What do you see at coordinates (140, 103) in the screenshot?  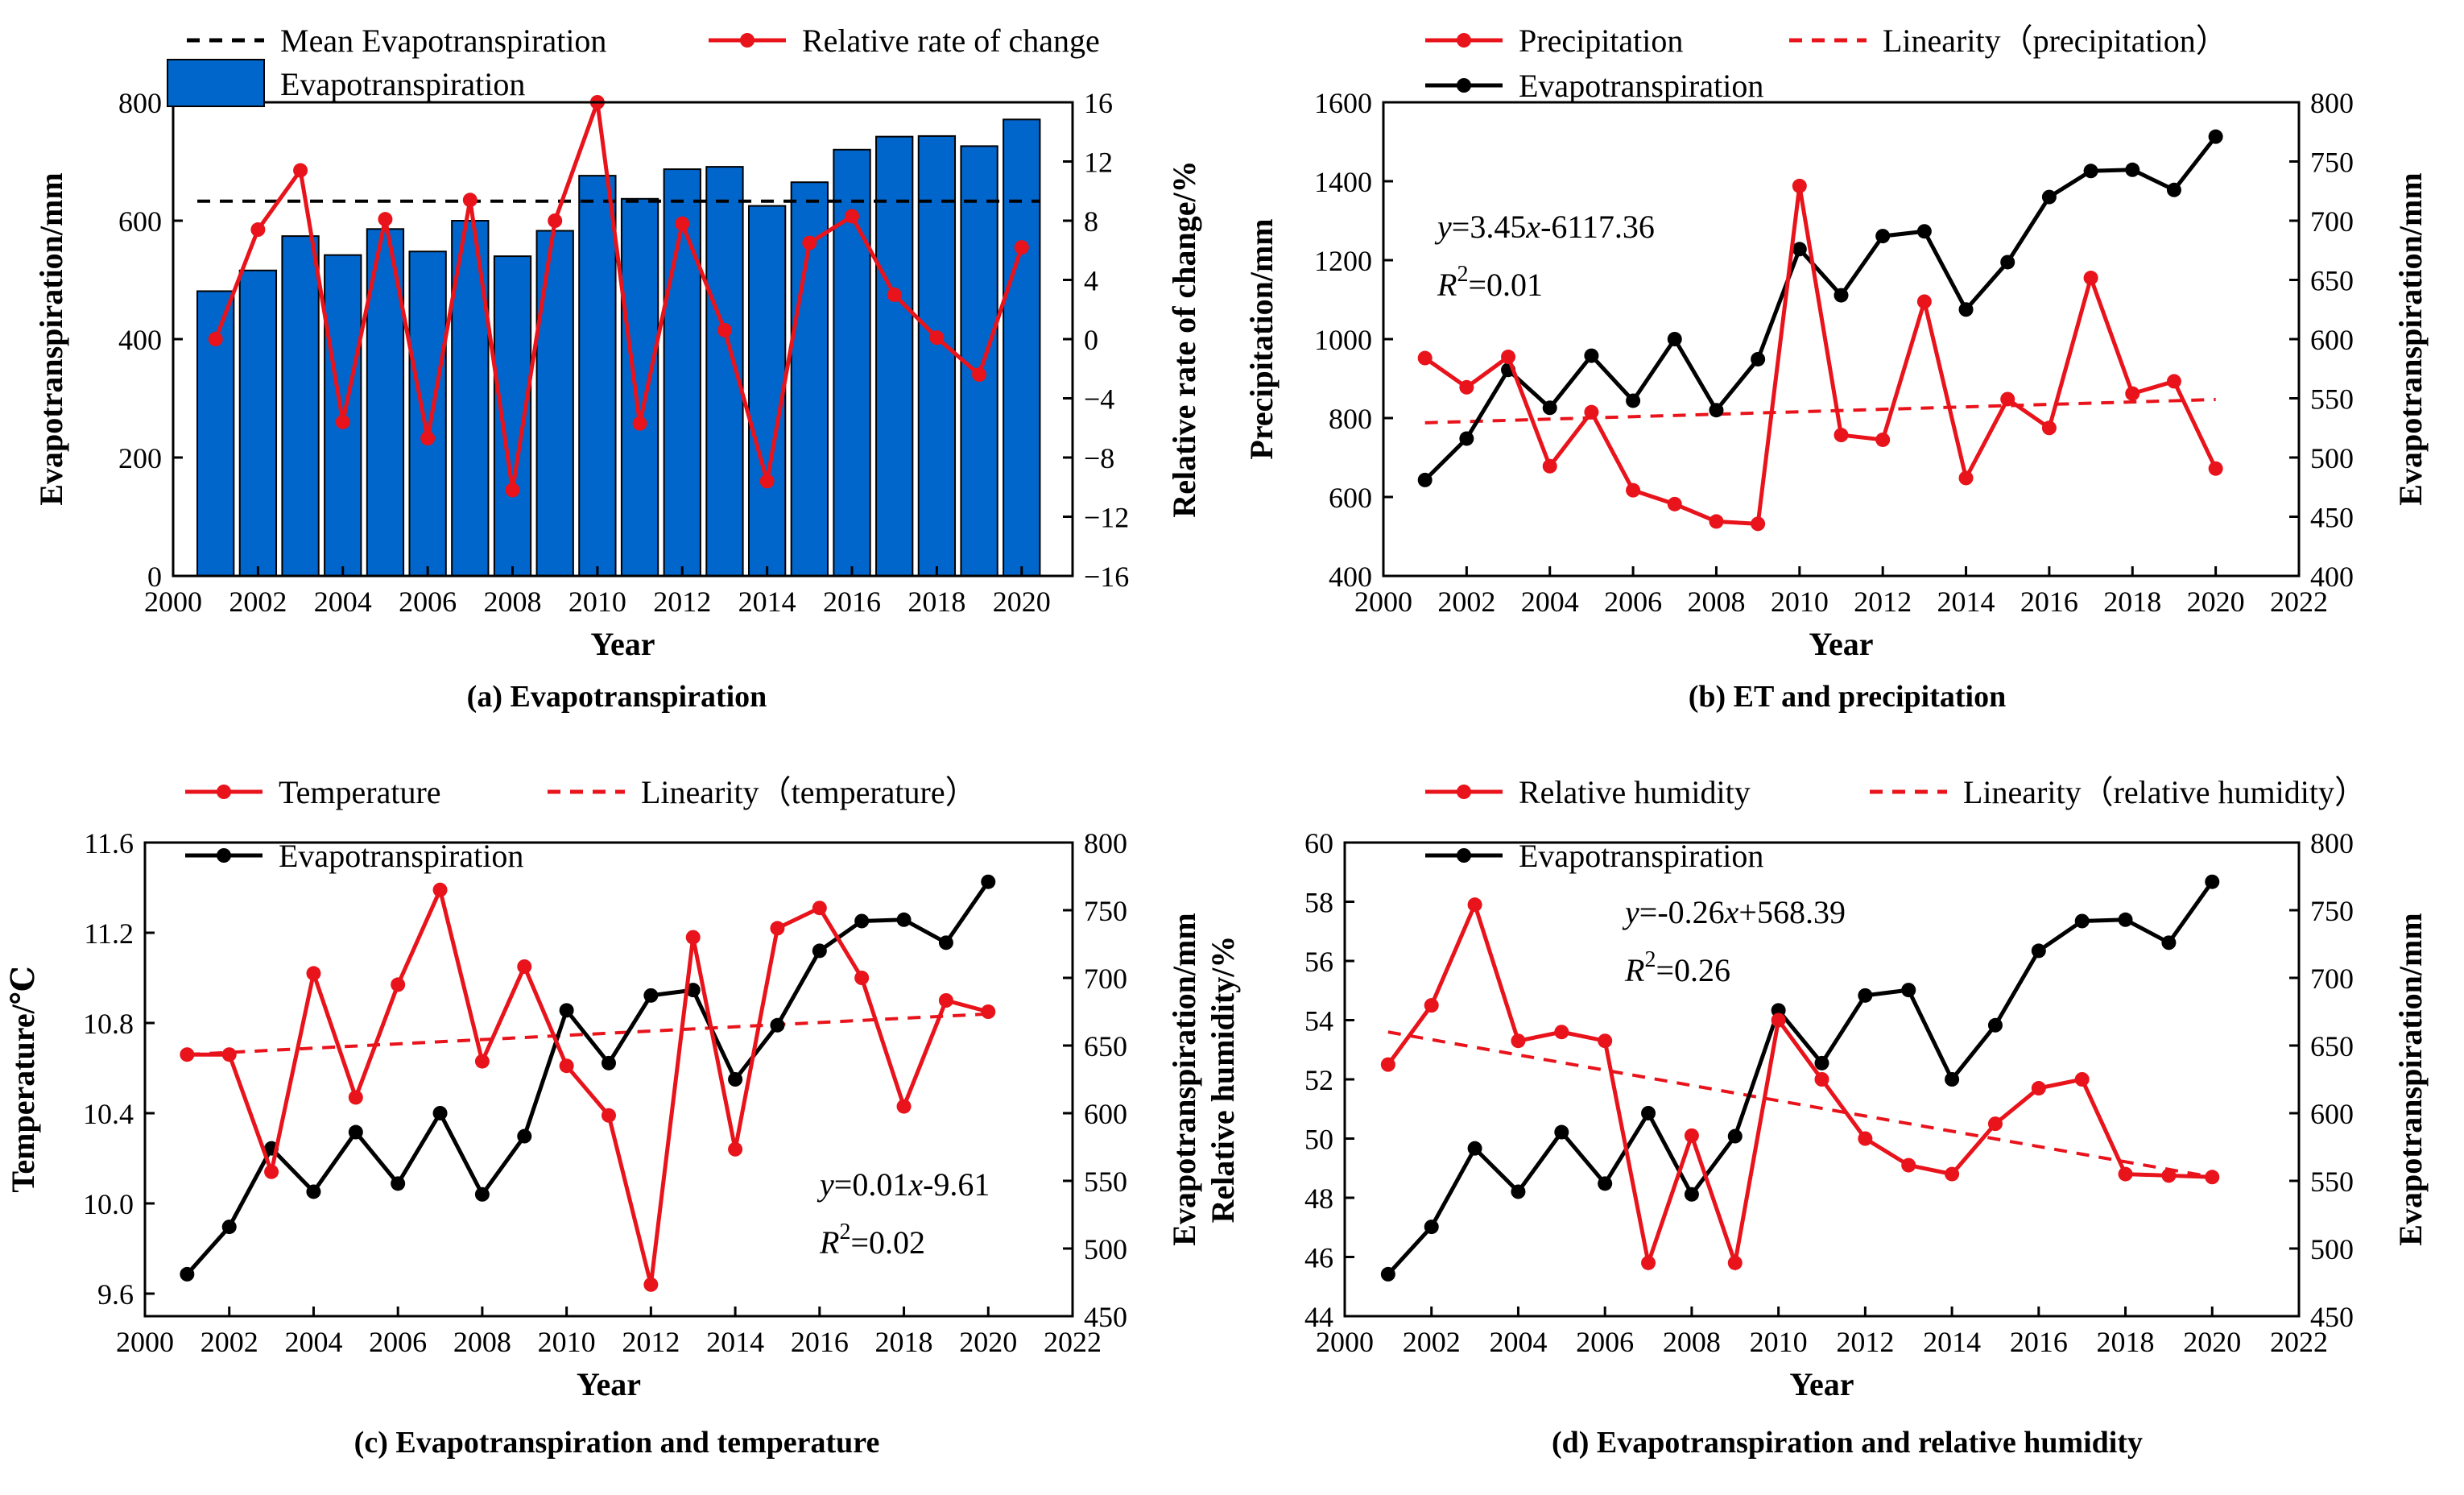 I see `y-tick-label: 800` at bounding box center [140, 103].